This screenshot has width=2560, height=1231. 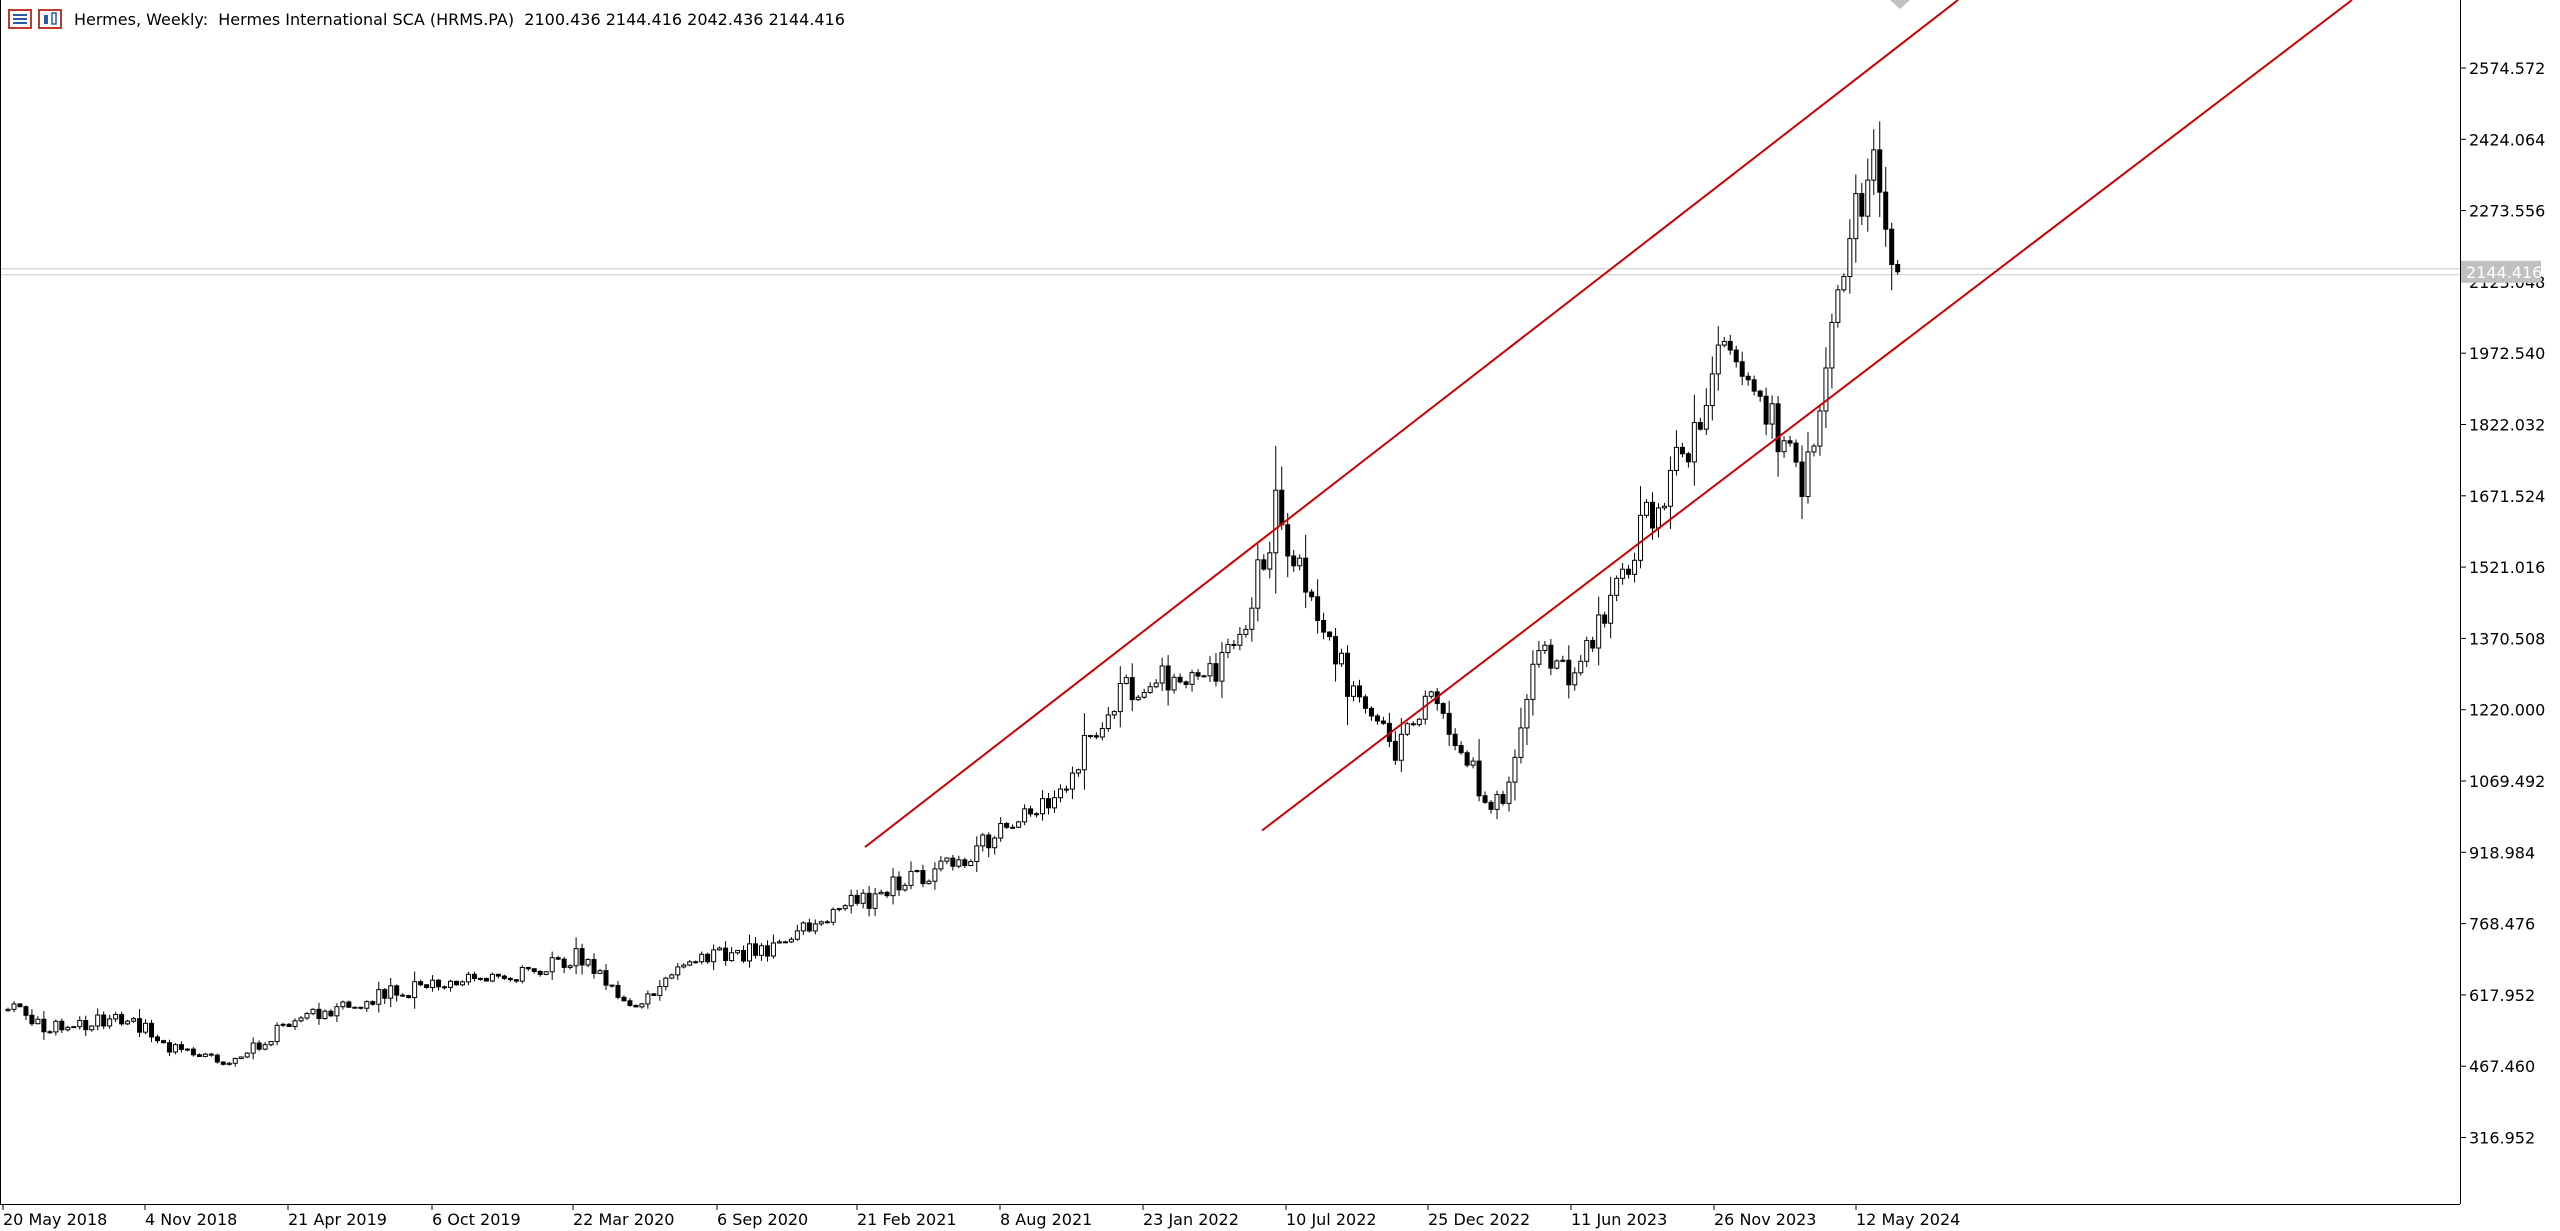 I want to click on chart-type-icon, so click(x=50, y=19).